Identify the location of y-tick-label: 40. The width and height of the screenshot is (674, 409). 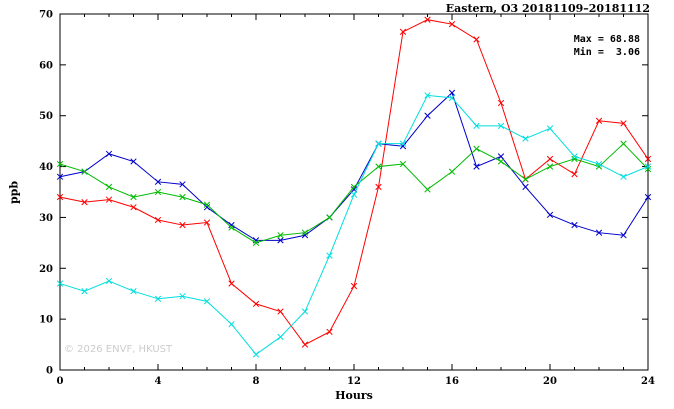
(46, 167).